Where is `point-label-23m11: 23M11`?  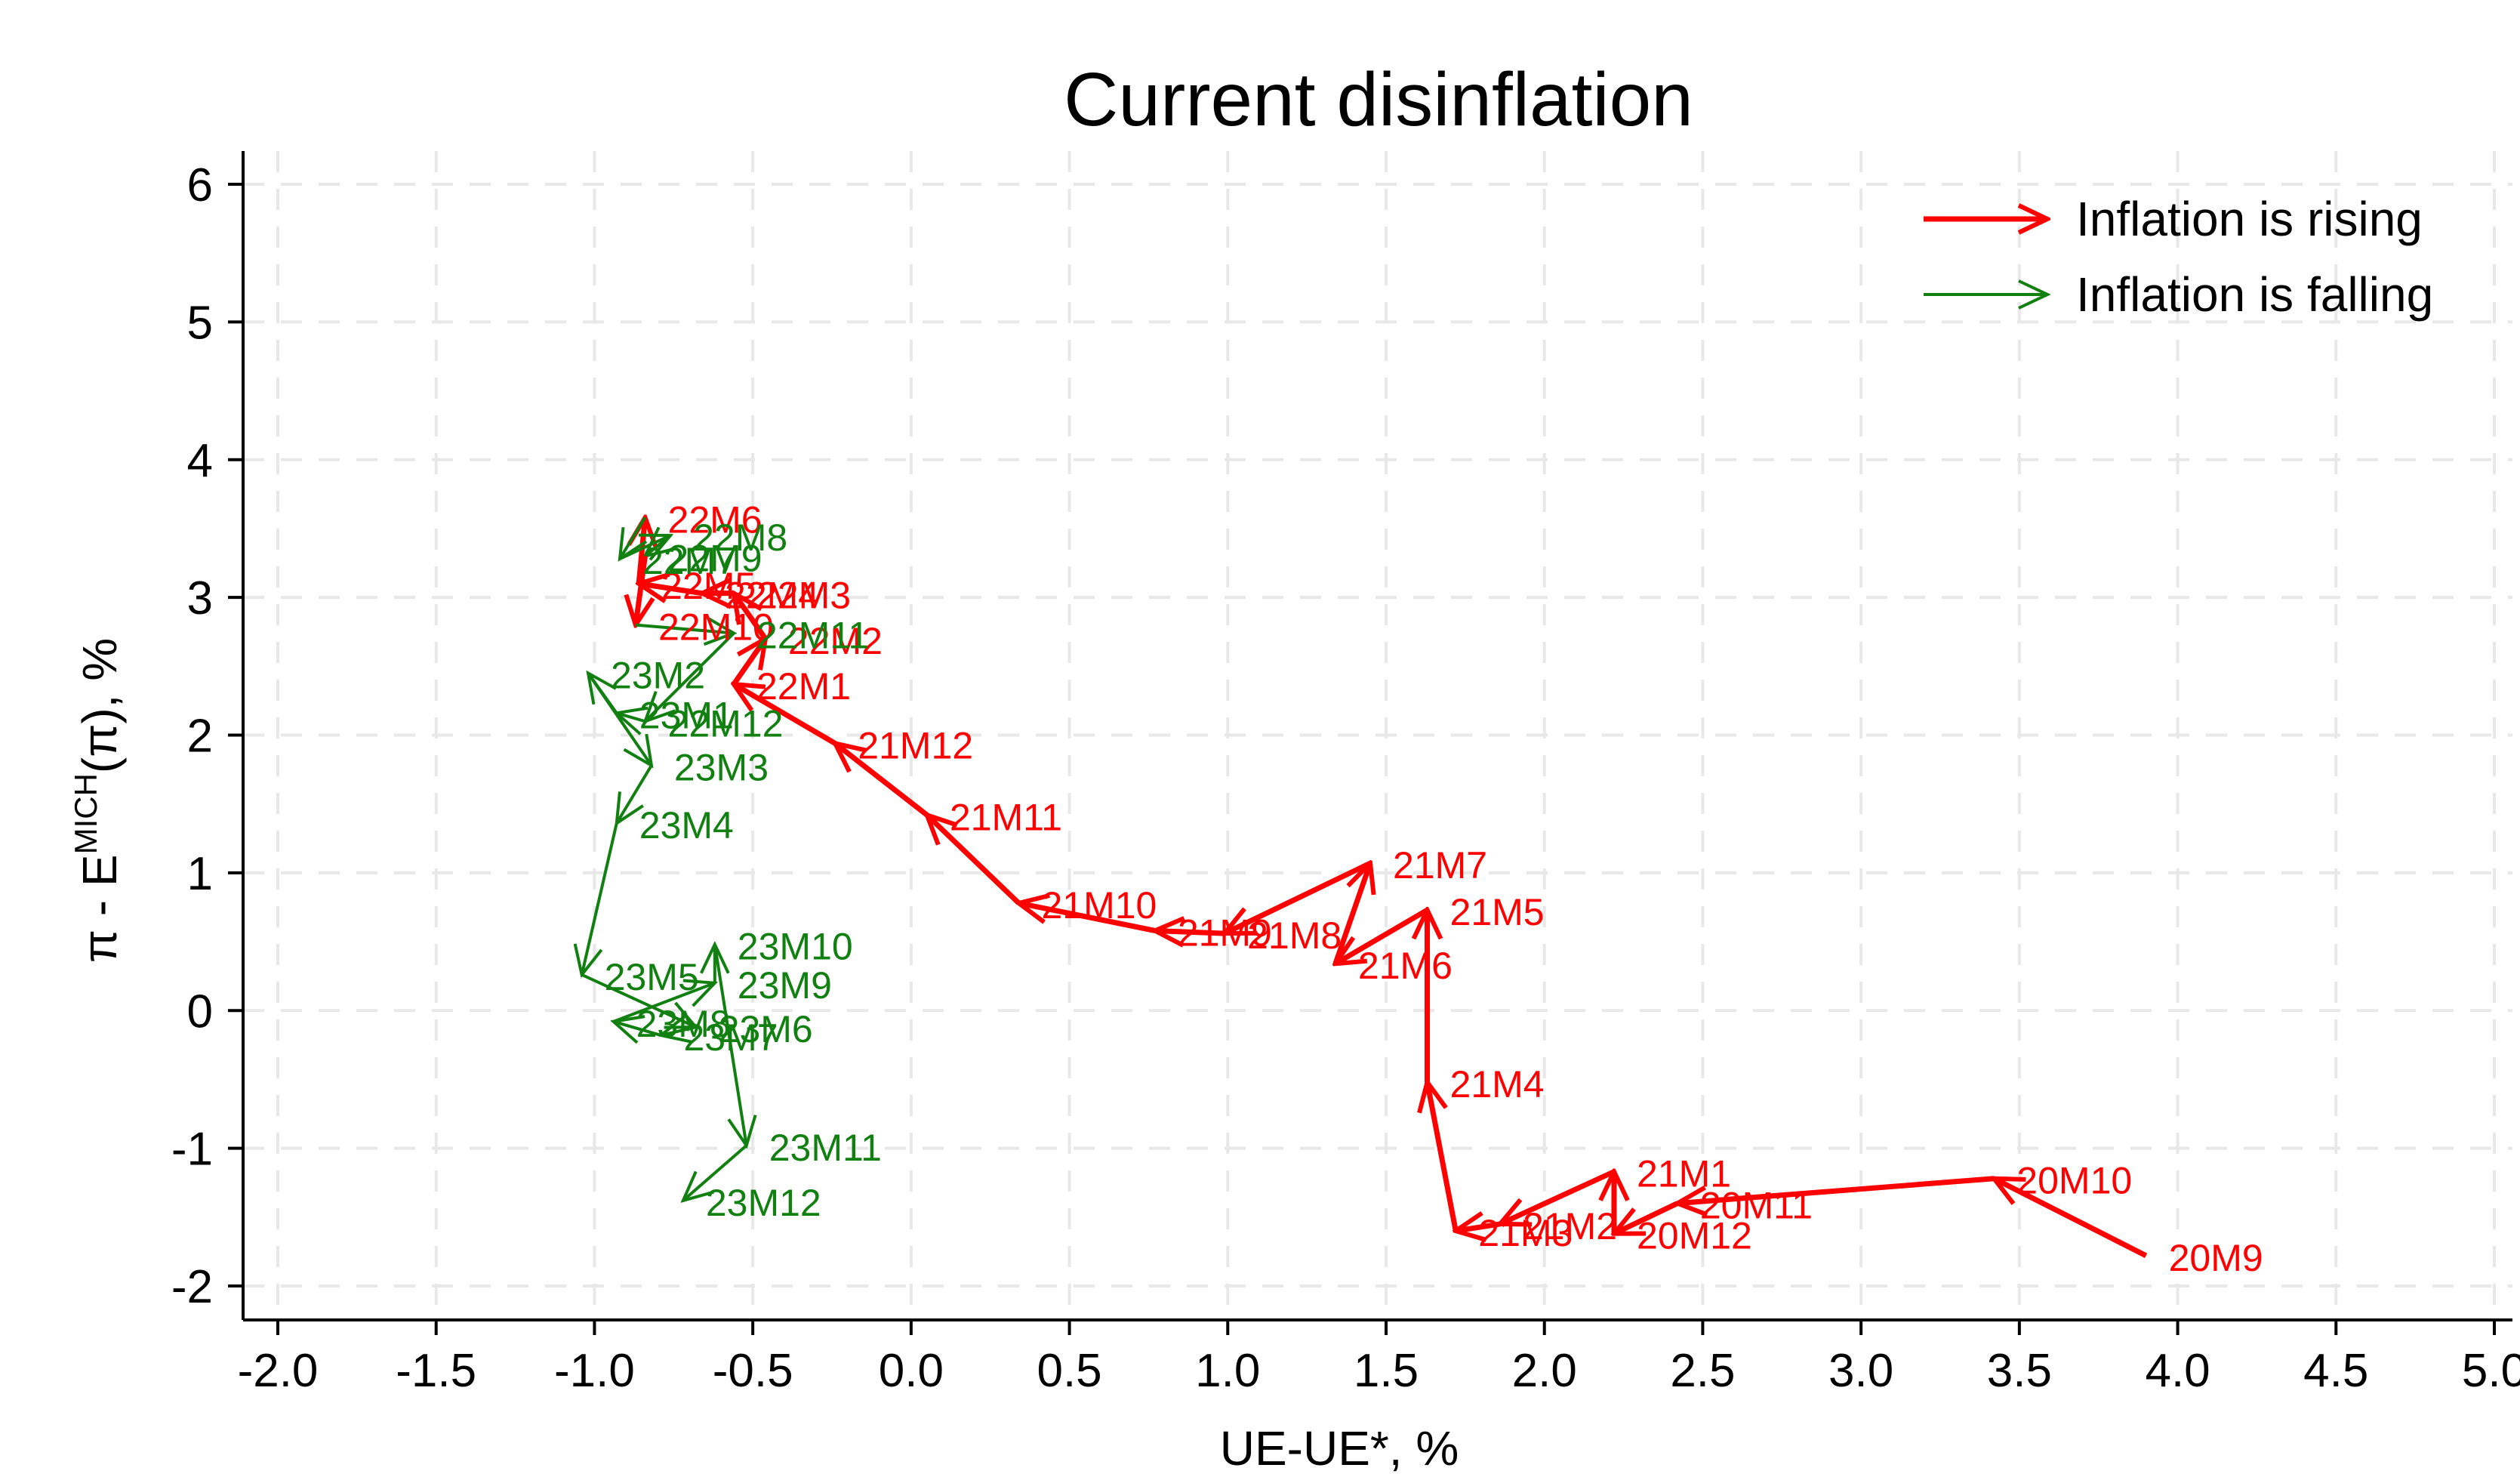 point-label-23m11: 23M11 is located at coordinates (825, 1148).